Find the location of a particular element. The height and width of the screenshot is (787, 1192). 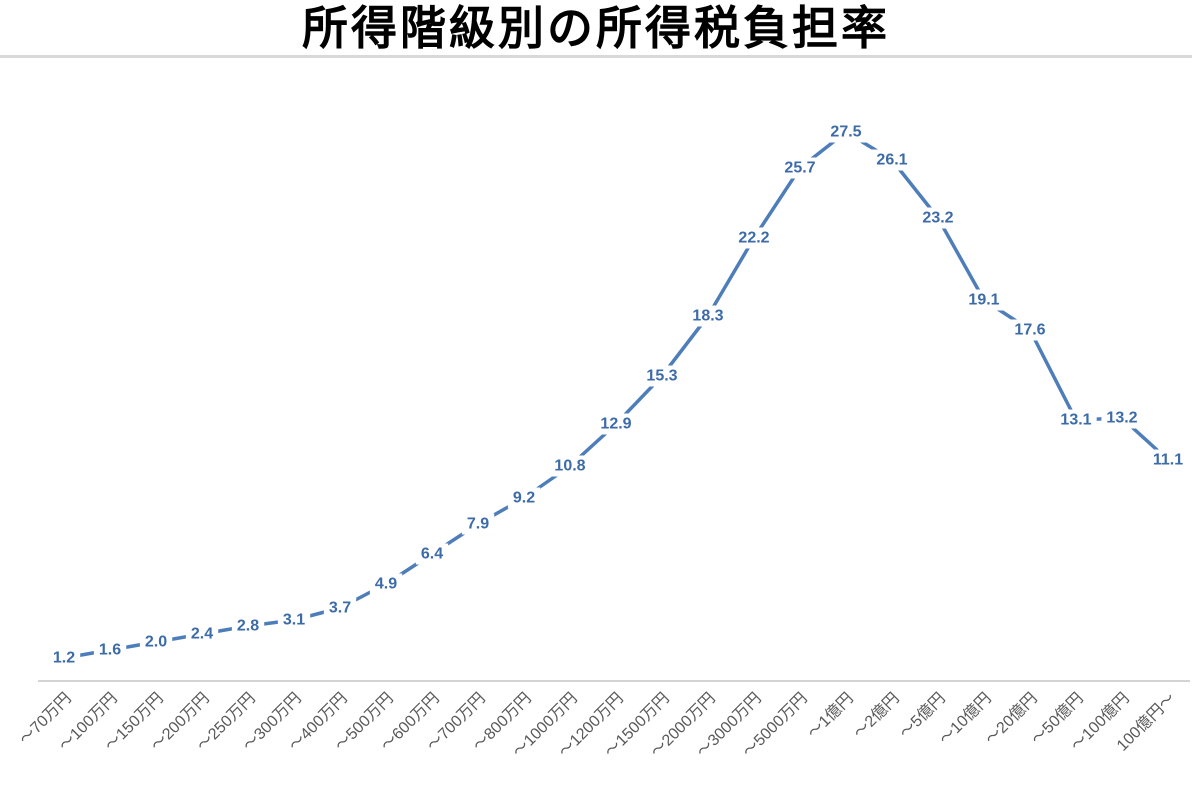

data-point-label: 1.6 is located at coordinates (110, 650).